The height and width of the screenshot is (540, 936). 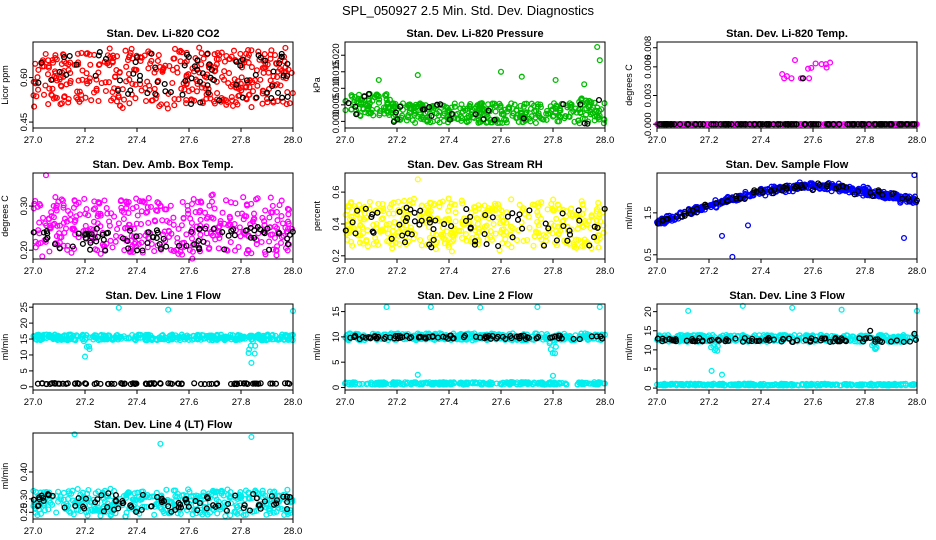 I want to click on y-tick-label: 0.015, so click(x=336, y=72).